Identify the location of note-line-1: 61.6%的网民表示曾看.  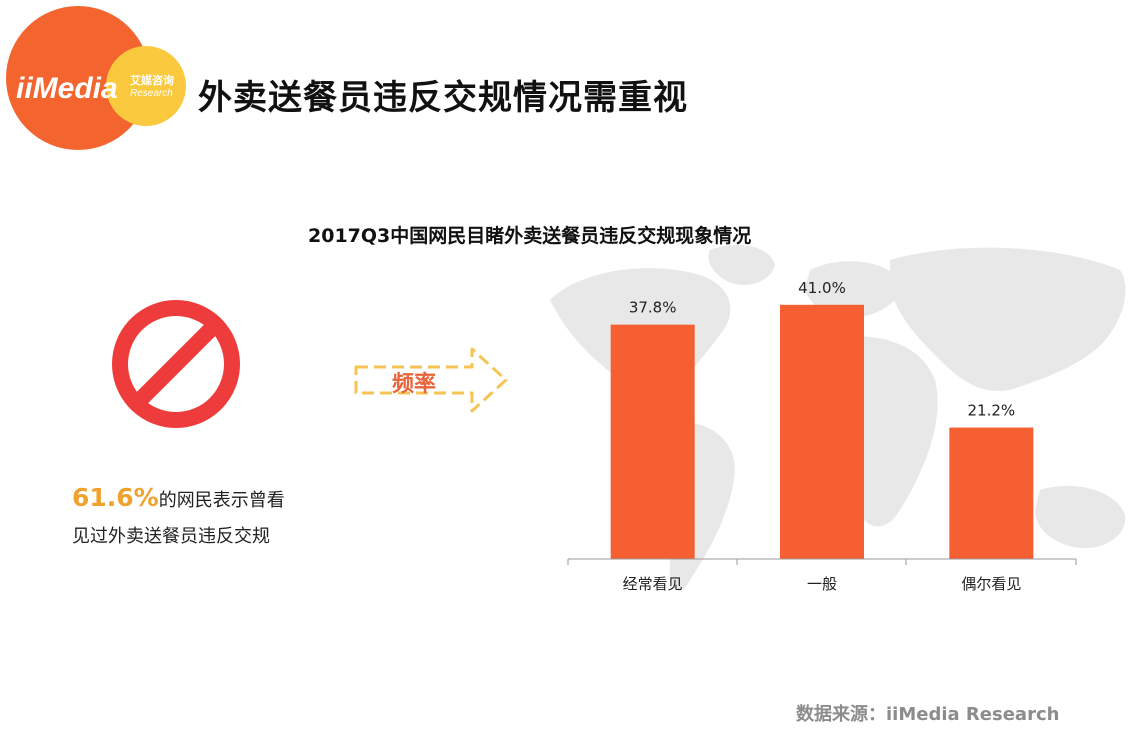
(178, 499).